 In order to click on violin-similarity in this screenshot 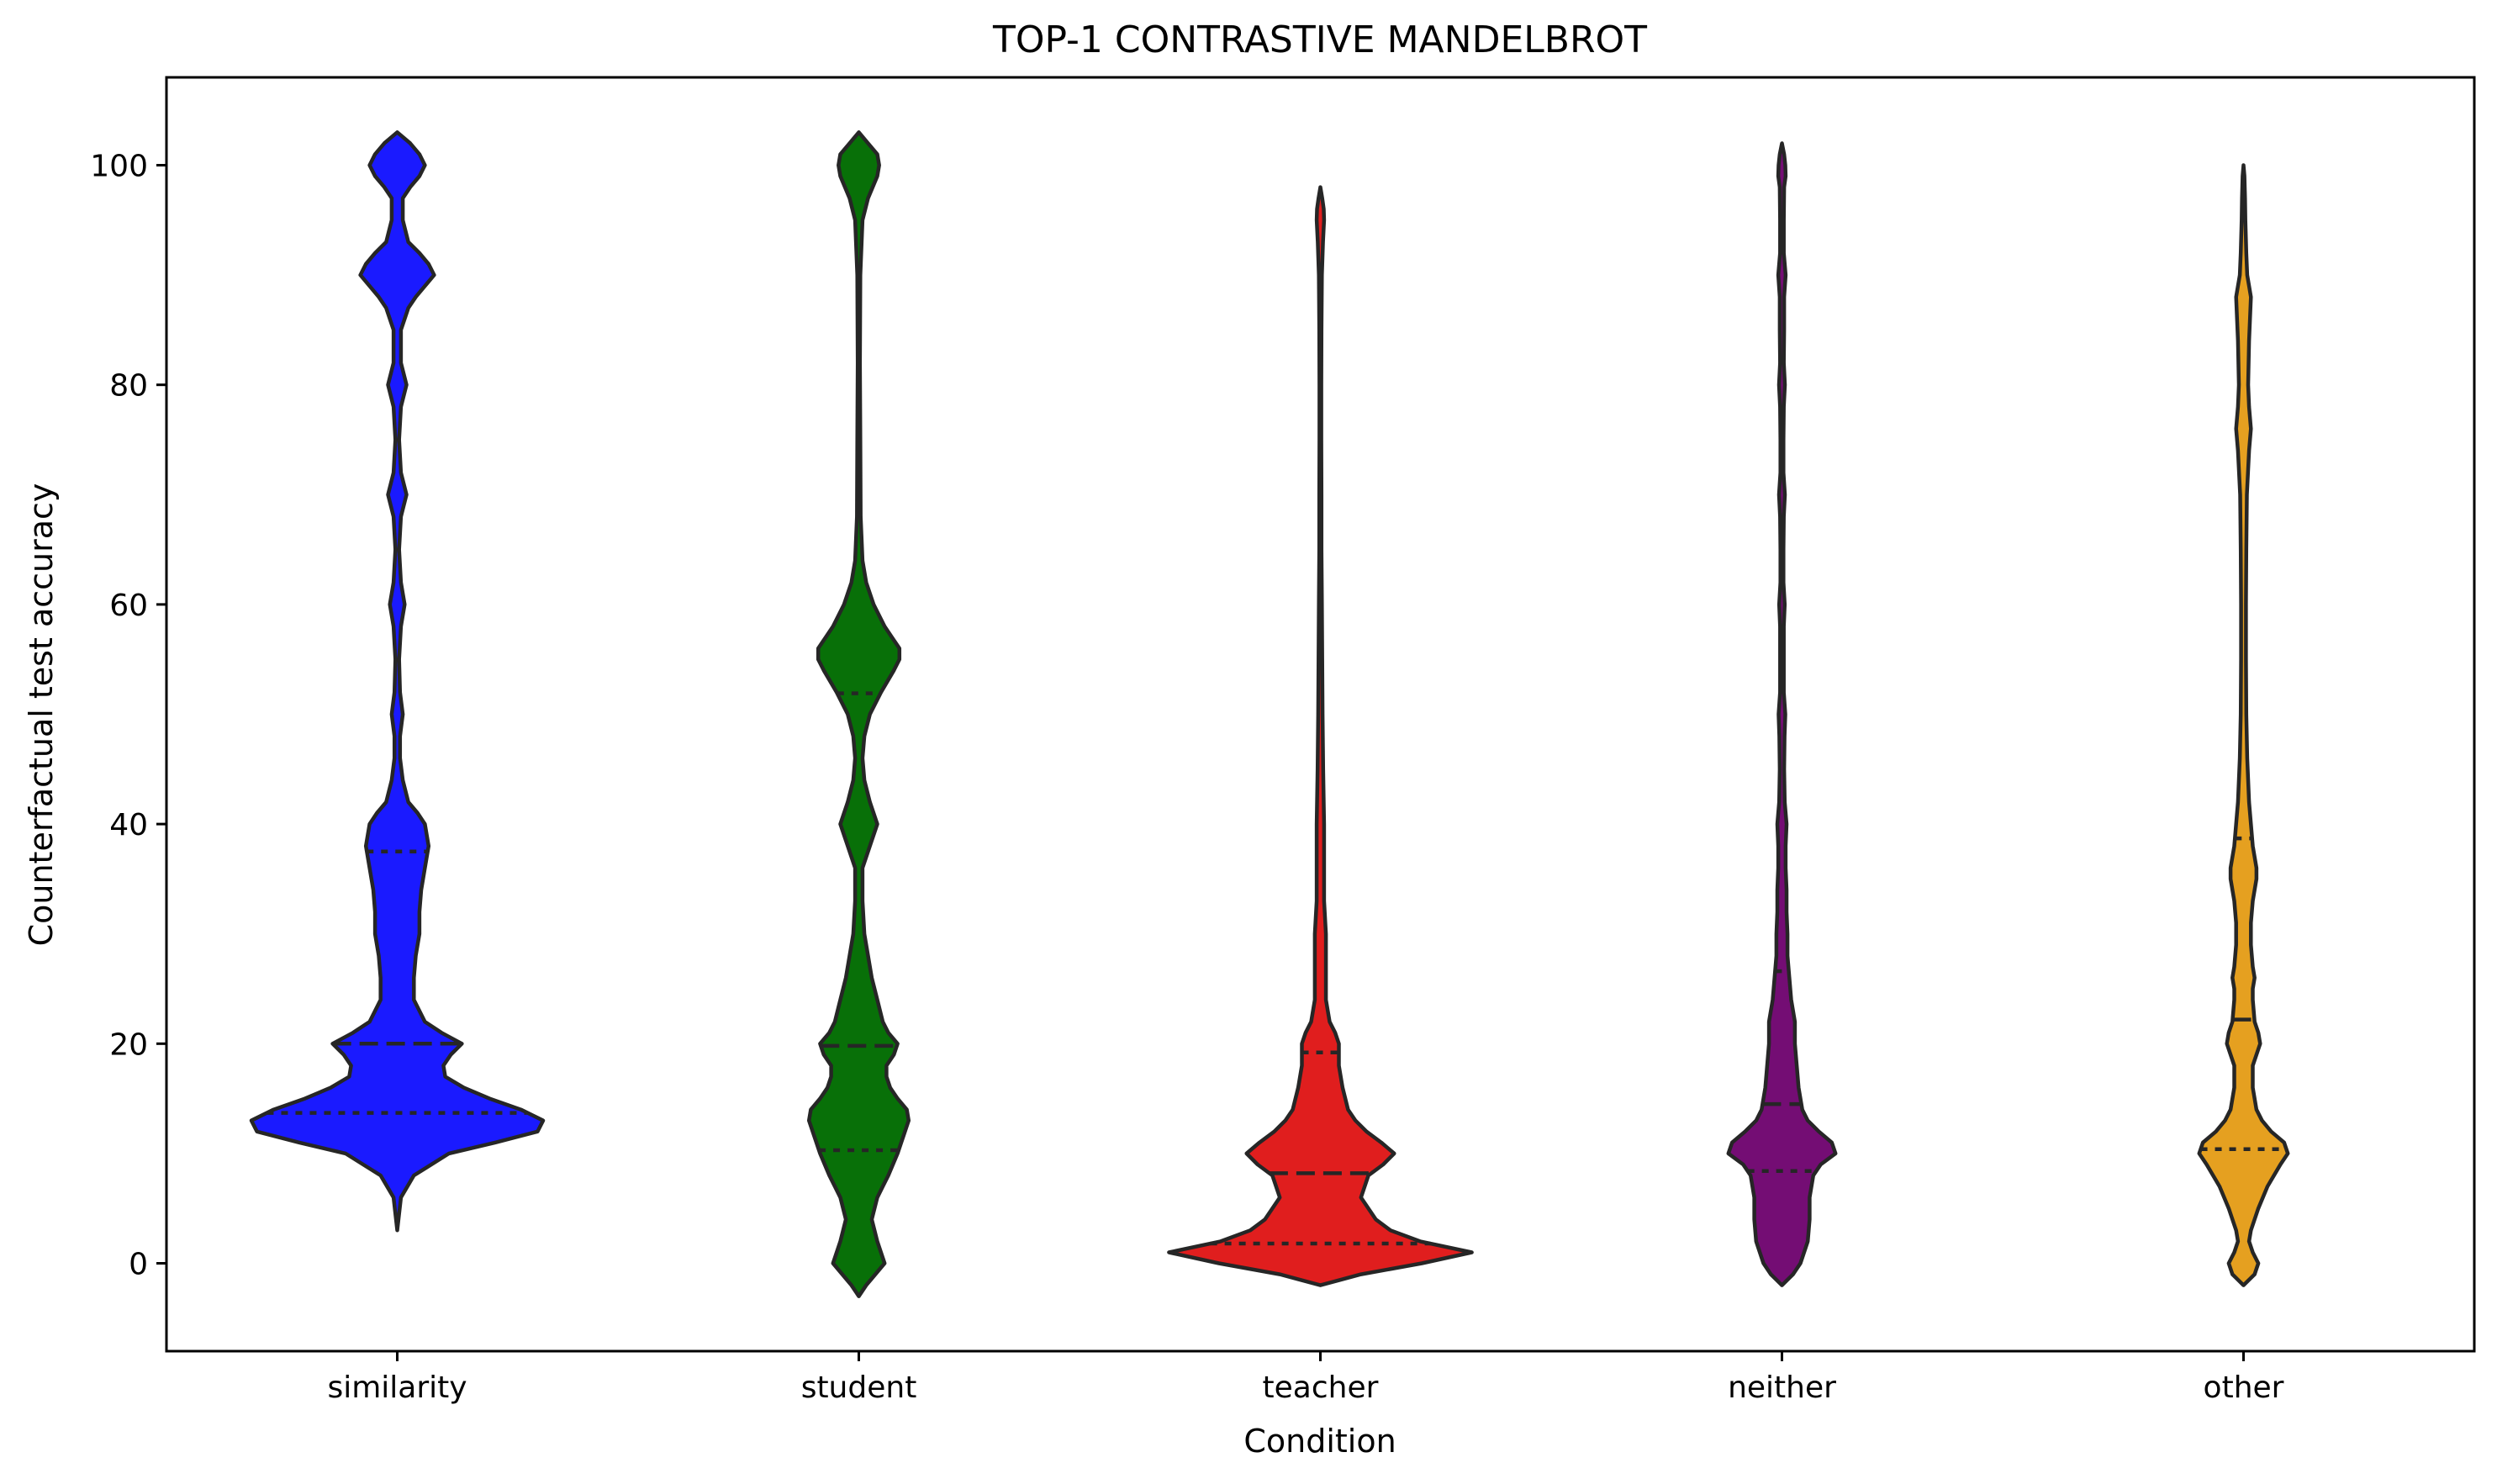, I will do `click(397, 681)`.